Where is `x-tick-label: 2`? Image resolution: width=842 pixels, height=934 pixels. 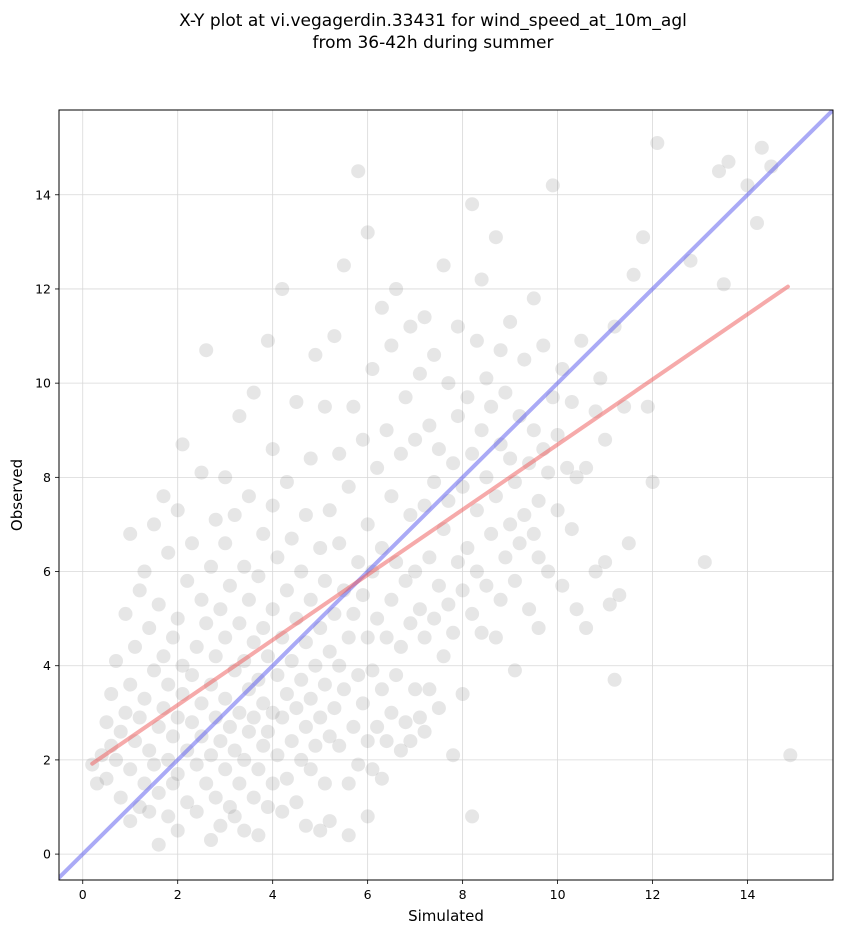
x-tick-label: 2 is located at coordinates (178, 894).